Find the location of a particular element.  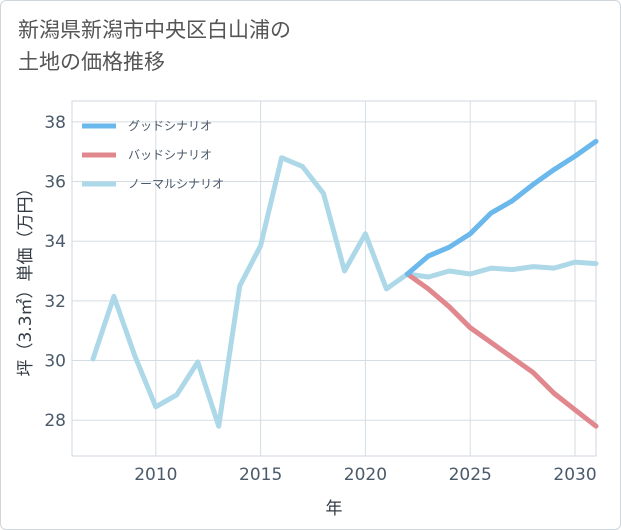

legend-label: グッドシナリオ is located at coordinates (170, 126).